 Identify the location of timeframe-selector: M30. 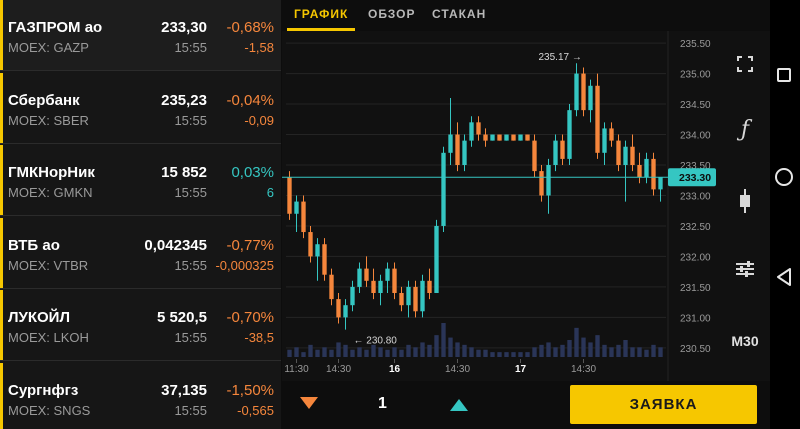
(745, 341).